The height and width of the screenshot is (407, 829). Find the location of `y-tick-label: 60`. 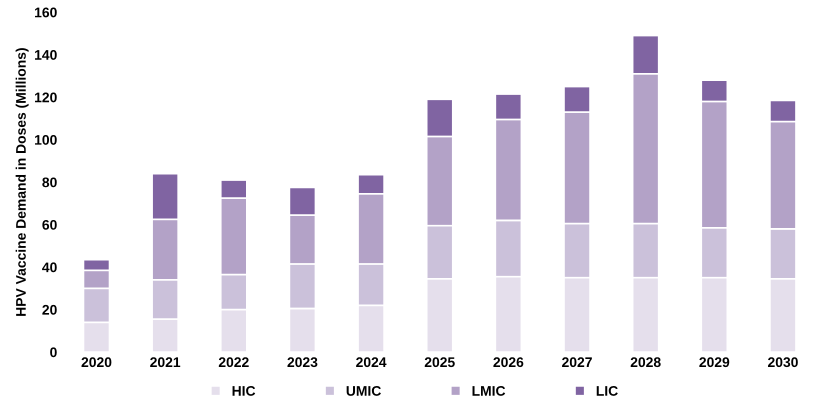

y-tick-label: 60 is located at coordinates (49, 225).